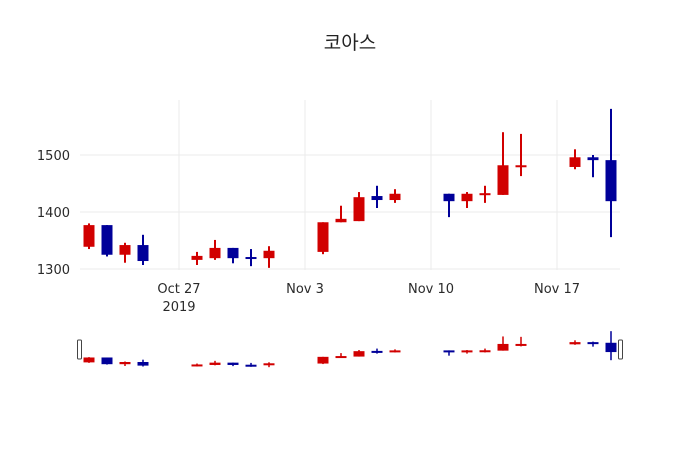 The image size is (700, 450). I want to click on x-tick-label: Nov 17, so click(557, 289).